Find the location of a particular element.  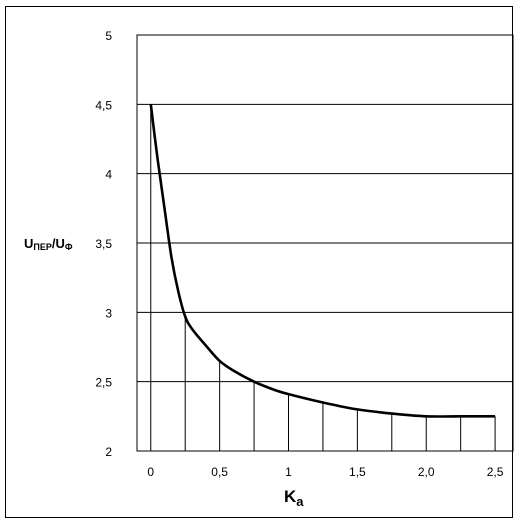

y-axis-label: UПЕР/UФ is located at coordinates (48, 244).